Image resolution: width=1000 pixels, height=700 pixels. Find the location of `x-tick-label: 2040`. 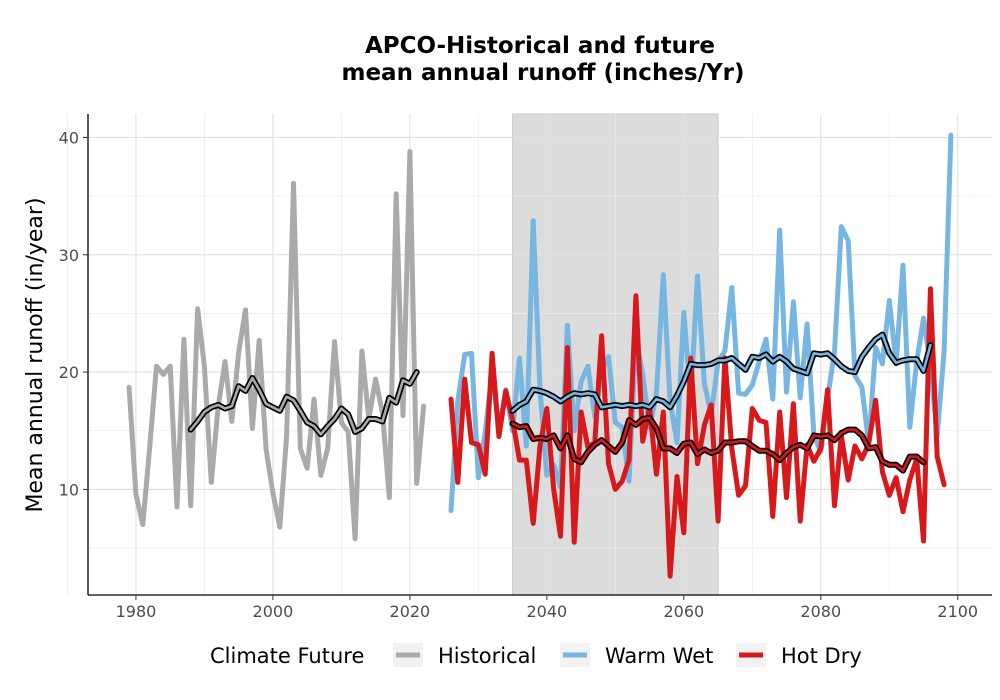

x-tick-label: 2040 is located at coordinates (546, 611).